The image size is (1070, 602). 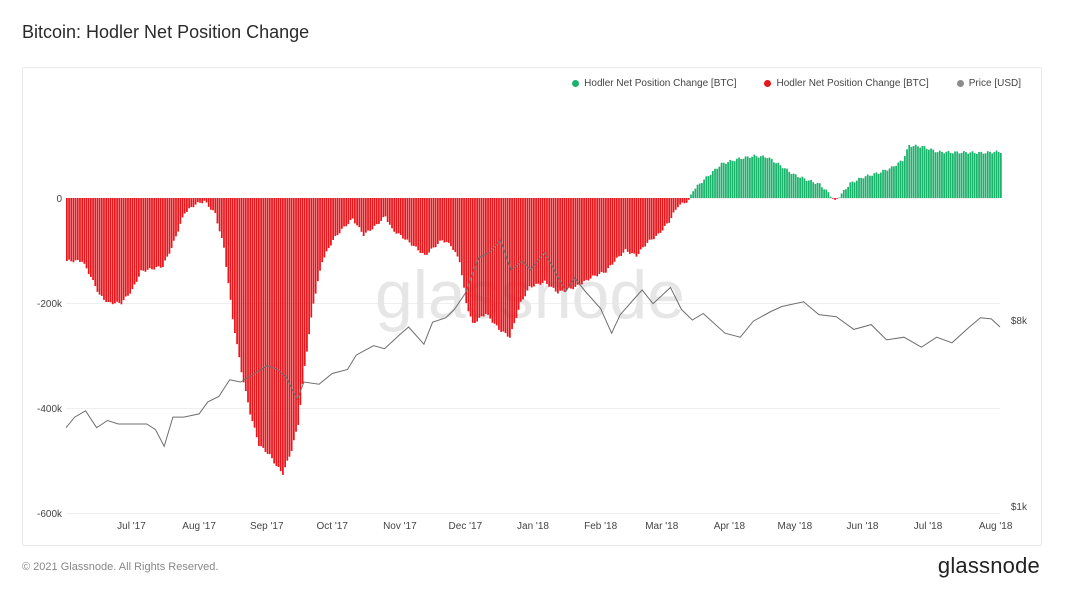 I want to click on legend-item-price: Price [USD], so click(x=988, y=83).